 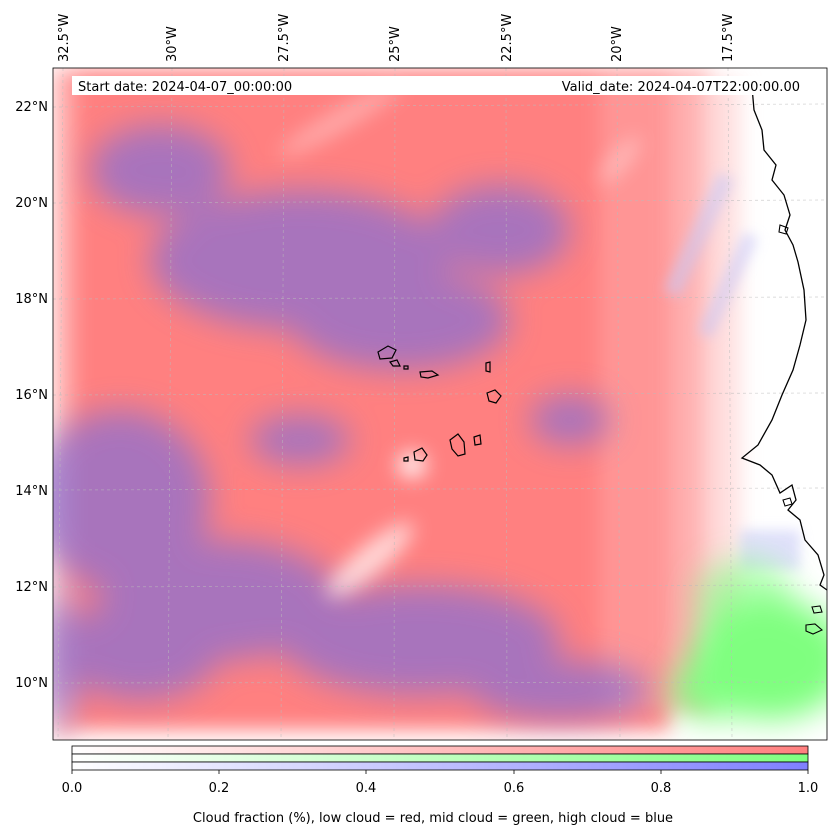 I want to click on lat-label: 16°N, so click(x=31, y=395).